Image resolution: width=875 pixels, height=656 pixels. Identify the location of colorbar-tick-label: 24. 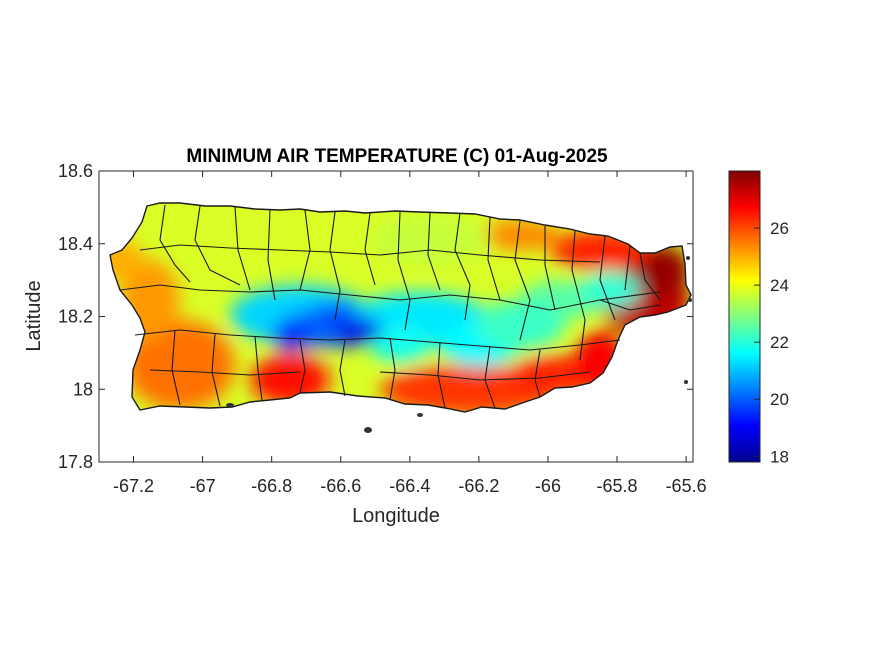
(779, 285).